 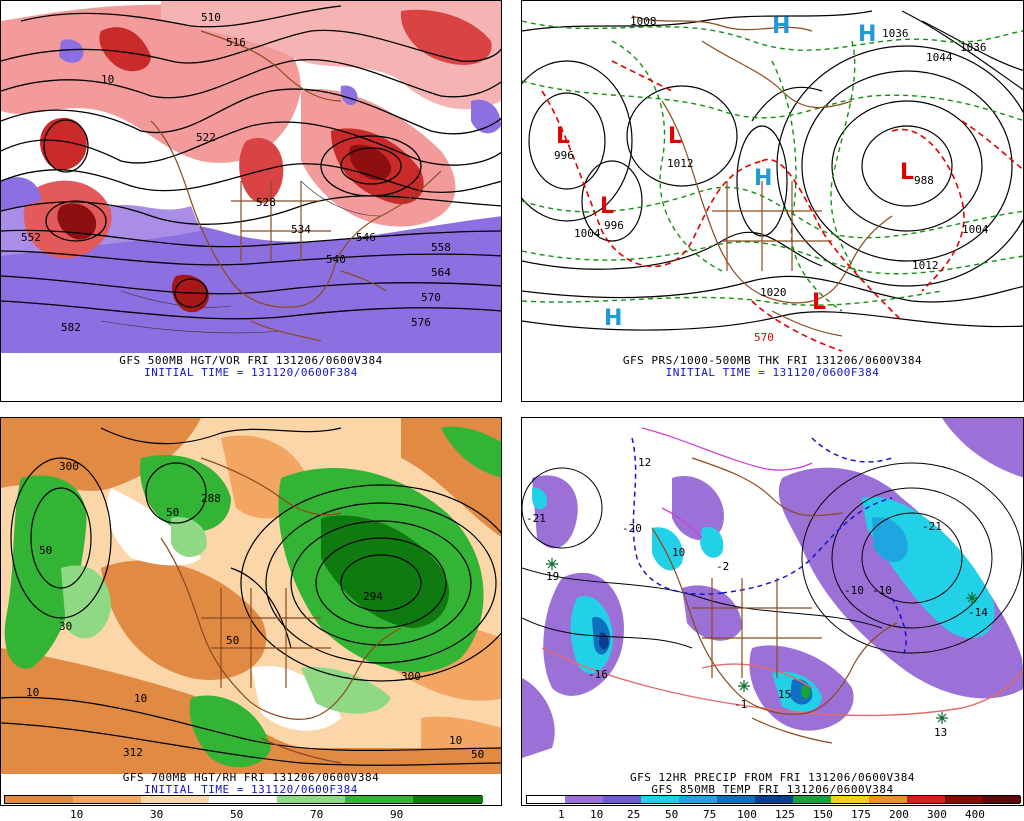 What do you see at coordinates (895, 33) in the screenshot?
I see `high-center-value: 1036` at bounding box center [895, 33].